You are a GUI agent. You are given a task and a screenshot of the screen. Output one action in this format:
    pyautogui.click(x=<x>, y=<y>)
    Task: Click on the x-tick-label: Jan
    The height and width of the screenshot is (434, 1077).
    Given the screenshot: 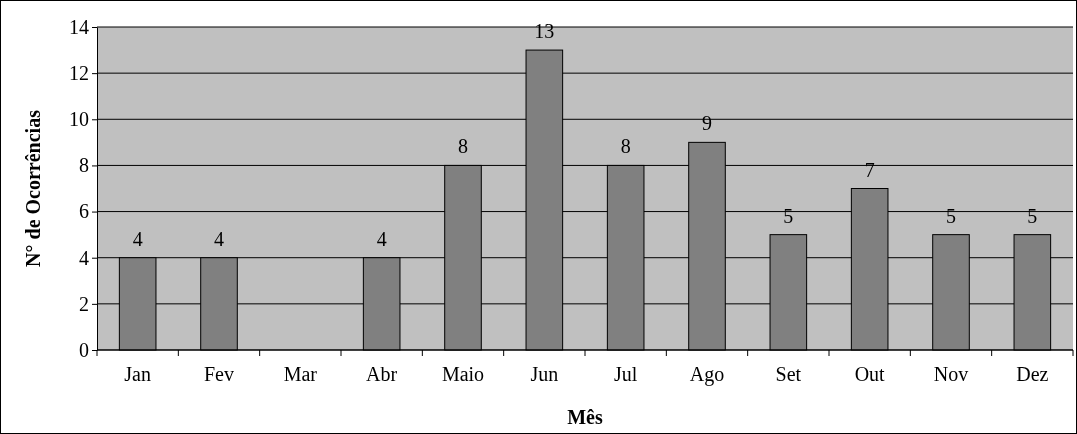 What is the action you would take?
    pyautogui.click(x=137, y=374)
    